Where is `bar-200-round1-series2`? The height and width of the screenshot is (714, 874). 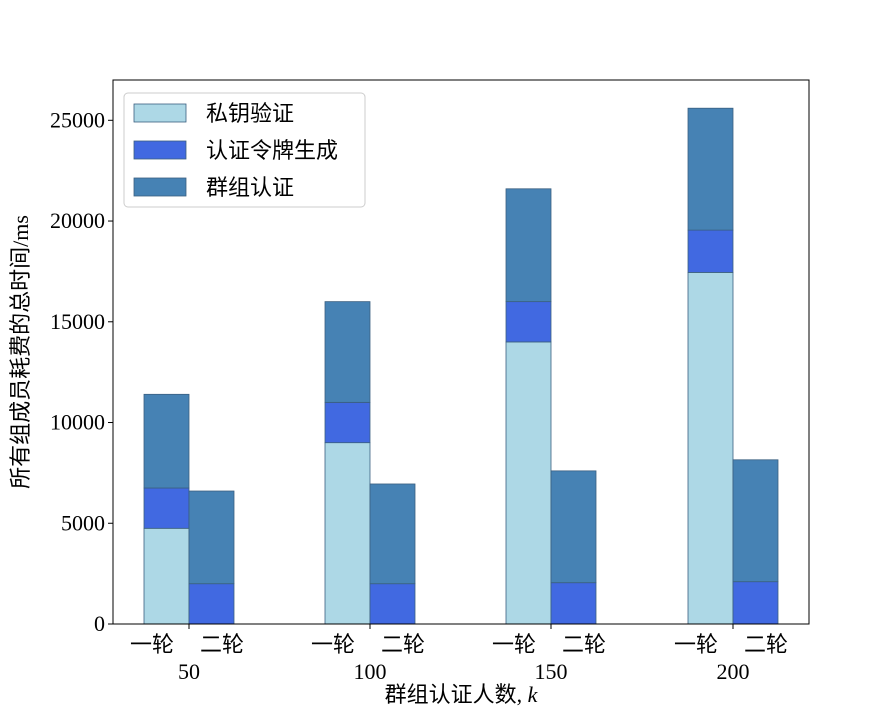
bar-200-round1-series2 is located at coordinates (710, 169).